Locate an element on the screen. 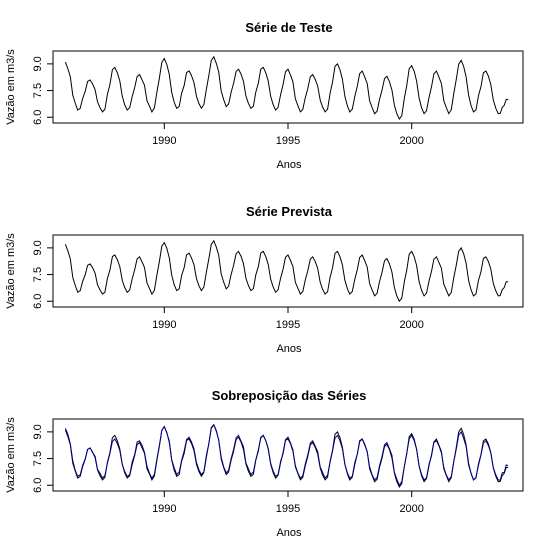 The height and width of the screenshot is (555, 553). chart-title: Série de Teste is located at coordinates (288, 27).